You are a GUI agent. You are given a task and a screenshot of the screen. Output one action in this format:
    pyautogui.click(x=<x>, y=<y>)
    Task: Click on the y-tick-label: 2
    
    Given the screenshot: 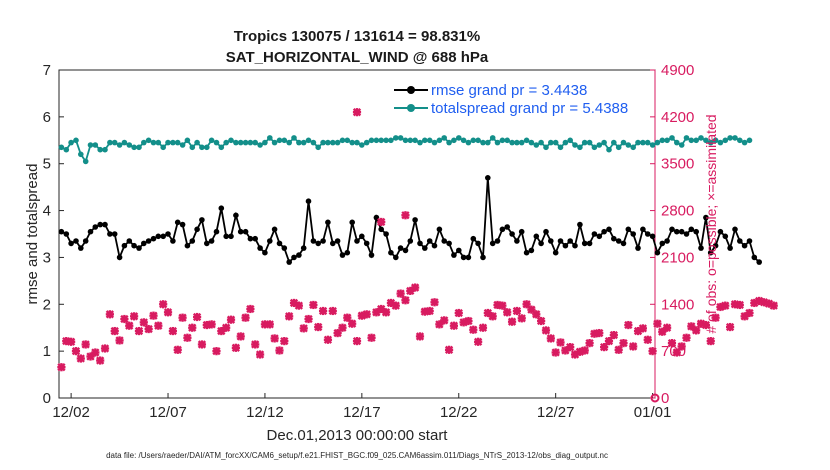 What is the action you would take?
    pyautogui.click(x=47, y=304)
    